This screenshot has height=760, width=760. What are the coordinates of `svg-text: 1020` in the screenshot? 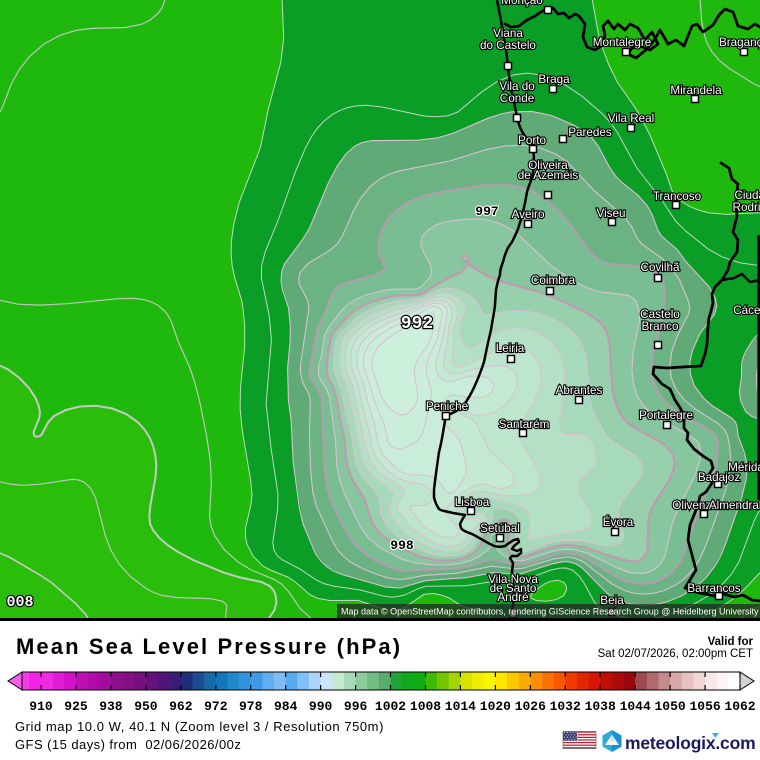 It's located at (495, 706).